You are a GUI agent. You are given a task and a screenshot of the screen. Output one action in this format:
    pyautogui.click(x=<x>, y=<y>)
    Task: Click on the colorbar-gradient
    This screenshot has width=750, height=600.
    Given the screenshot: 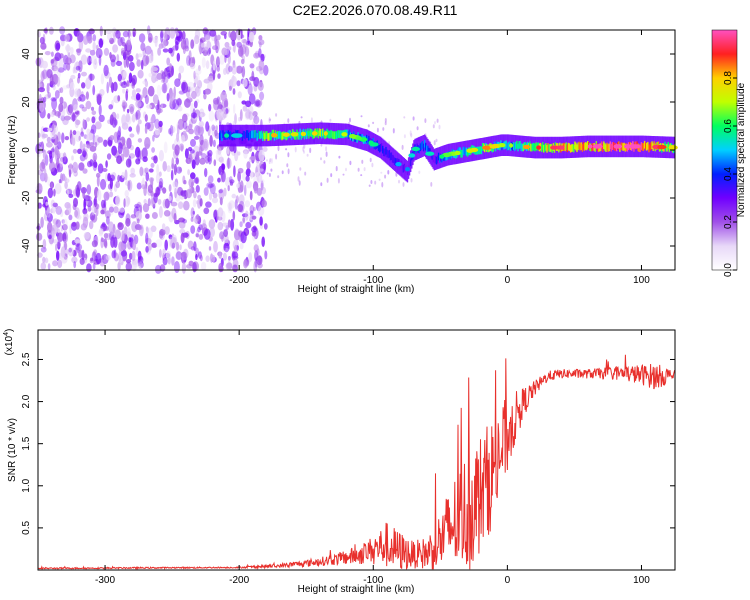 What is the action you would take?
    pyautogui.click(x=724, y=150)
    